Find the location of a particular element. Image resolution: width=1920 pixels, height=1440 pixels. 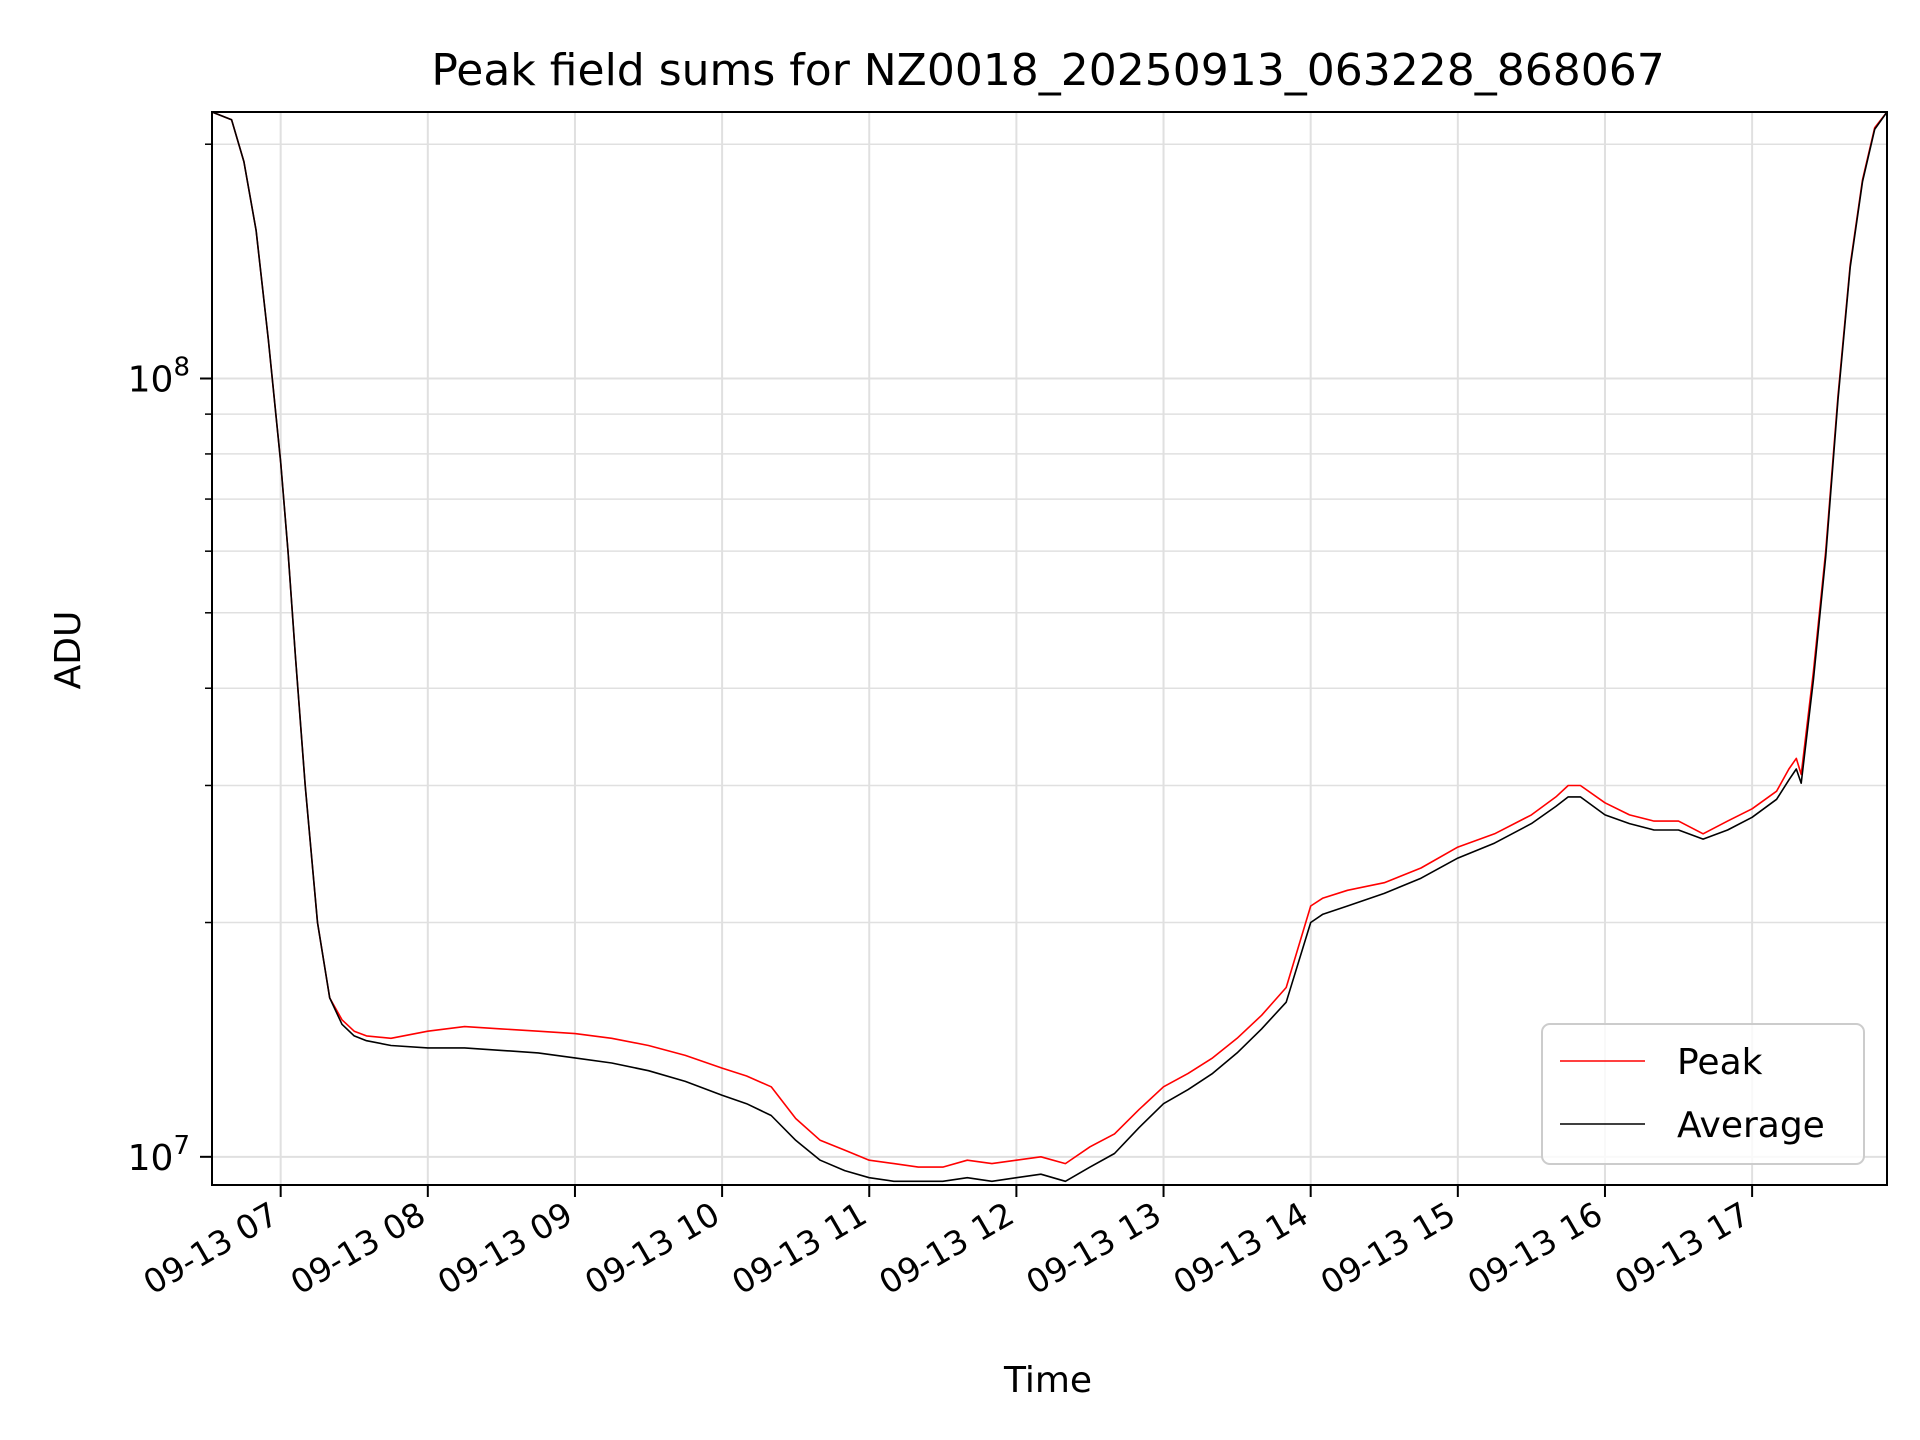

legend-label-peak: Peak is located at coordinates (1720, 1062).